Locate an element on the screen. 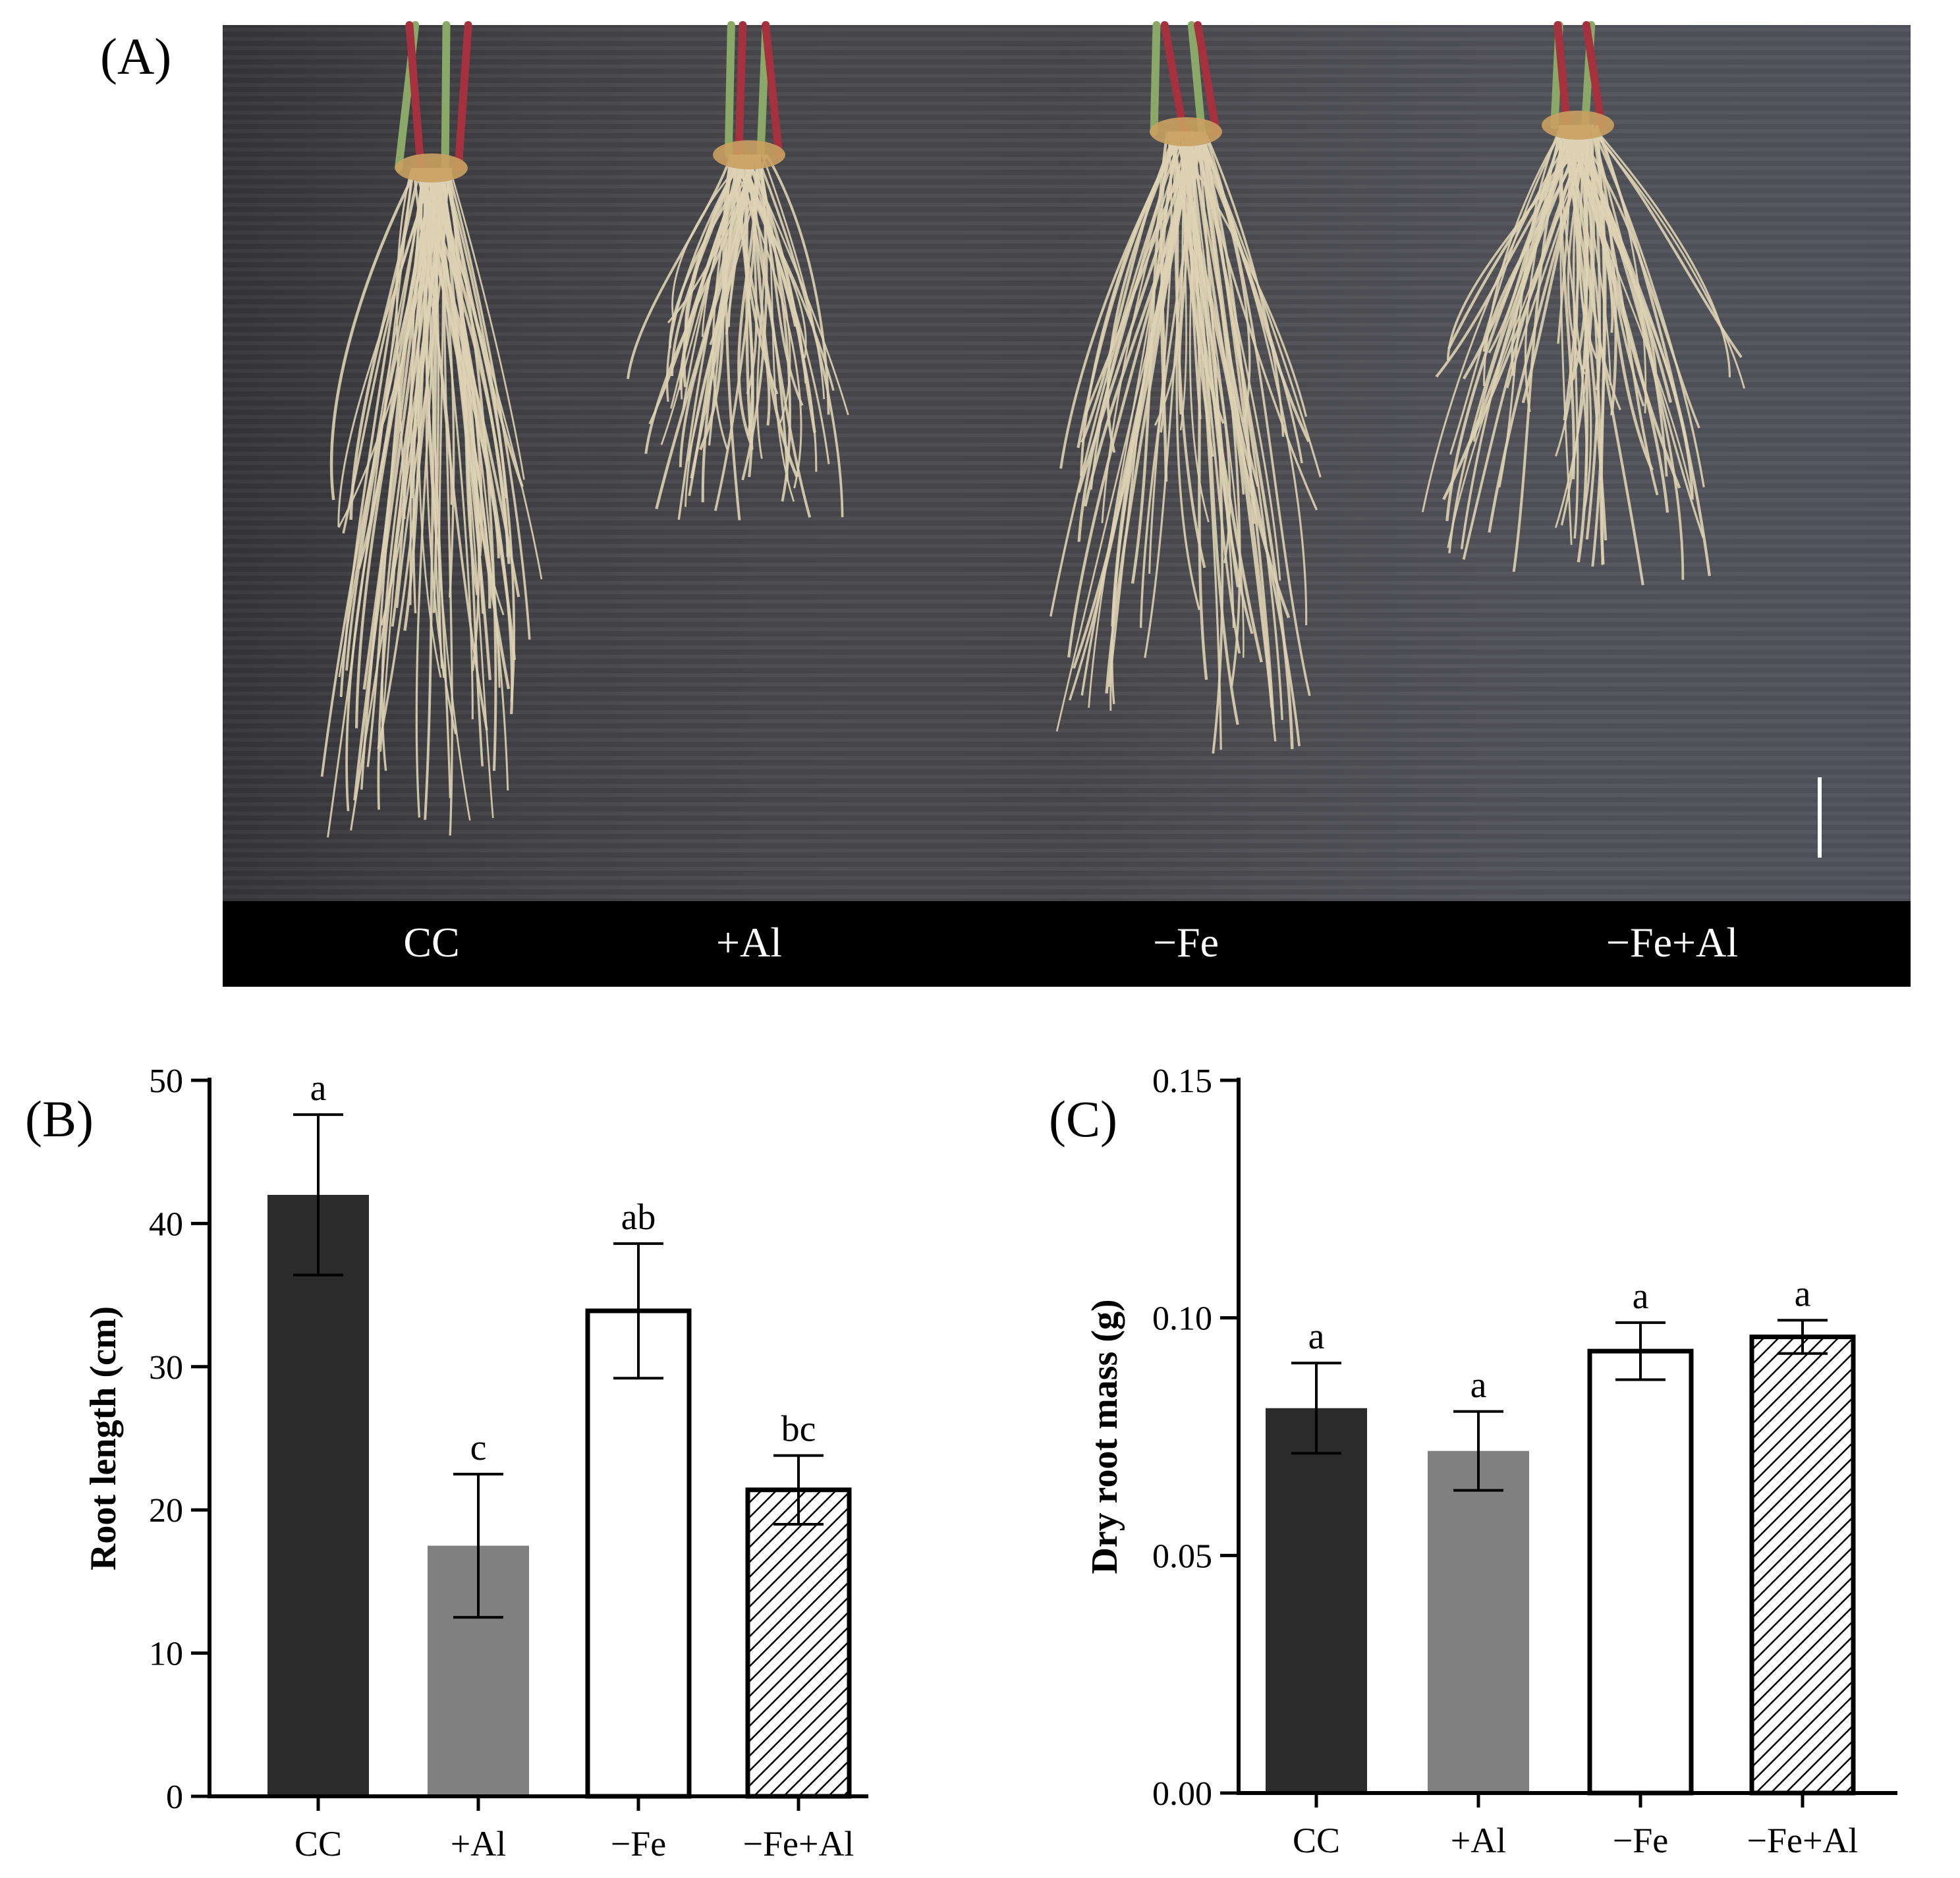 This screenshot has height=1878, width=1960. y-axis-label: Dry root mass (g) is located at coordinates (1104, 1436).